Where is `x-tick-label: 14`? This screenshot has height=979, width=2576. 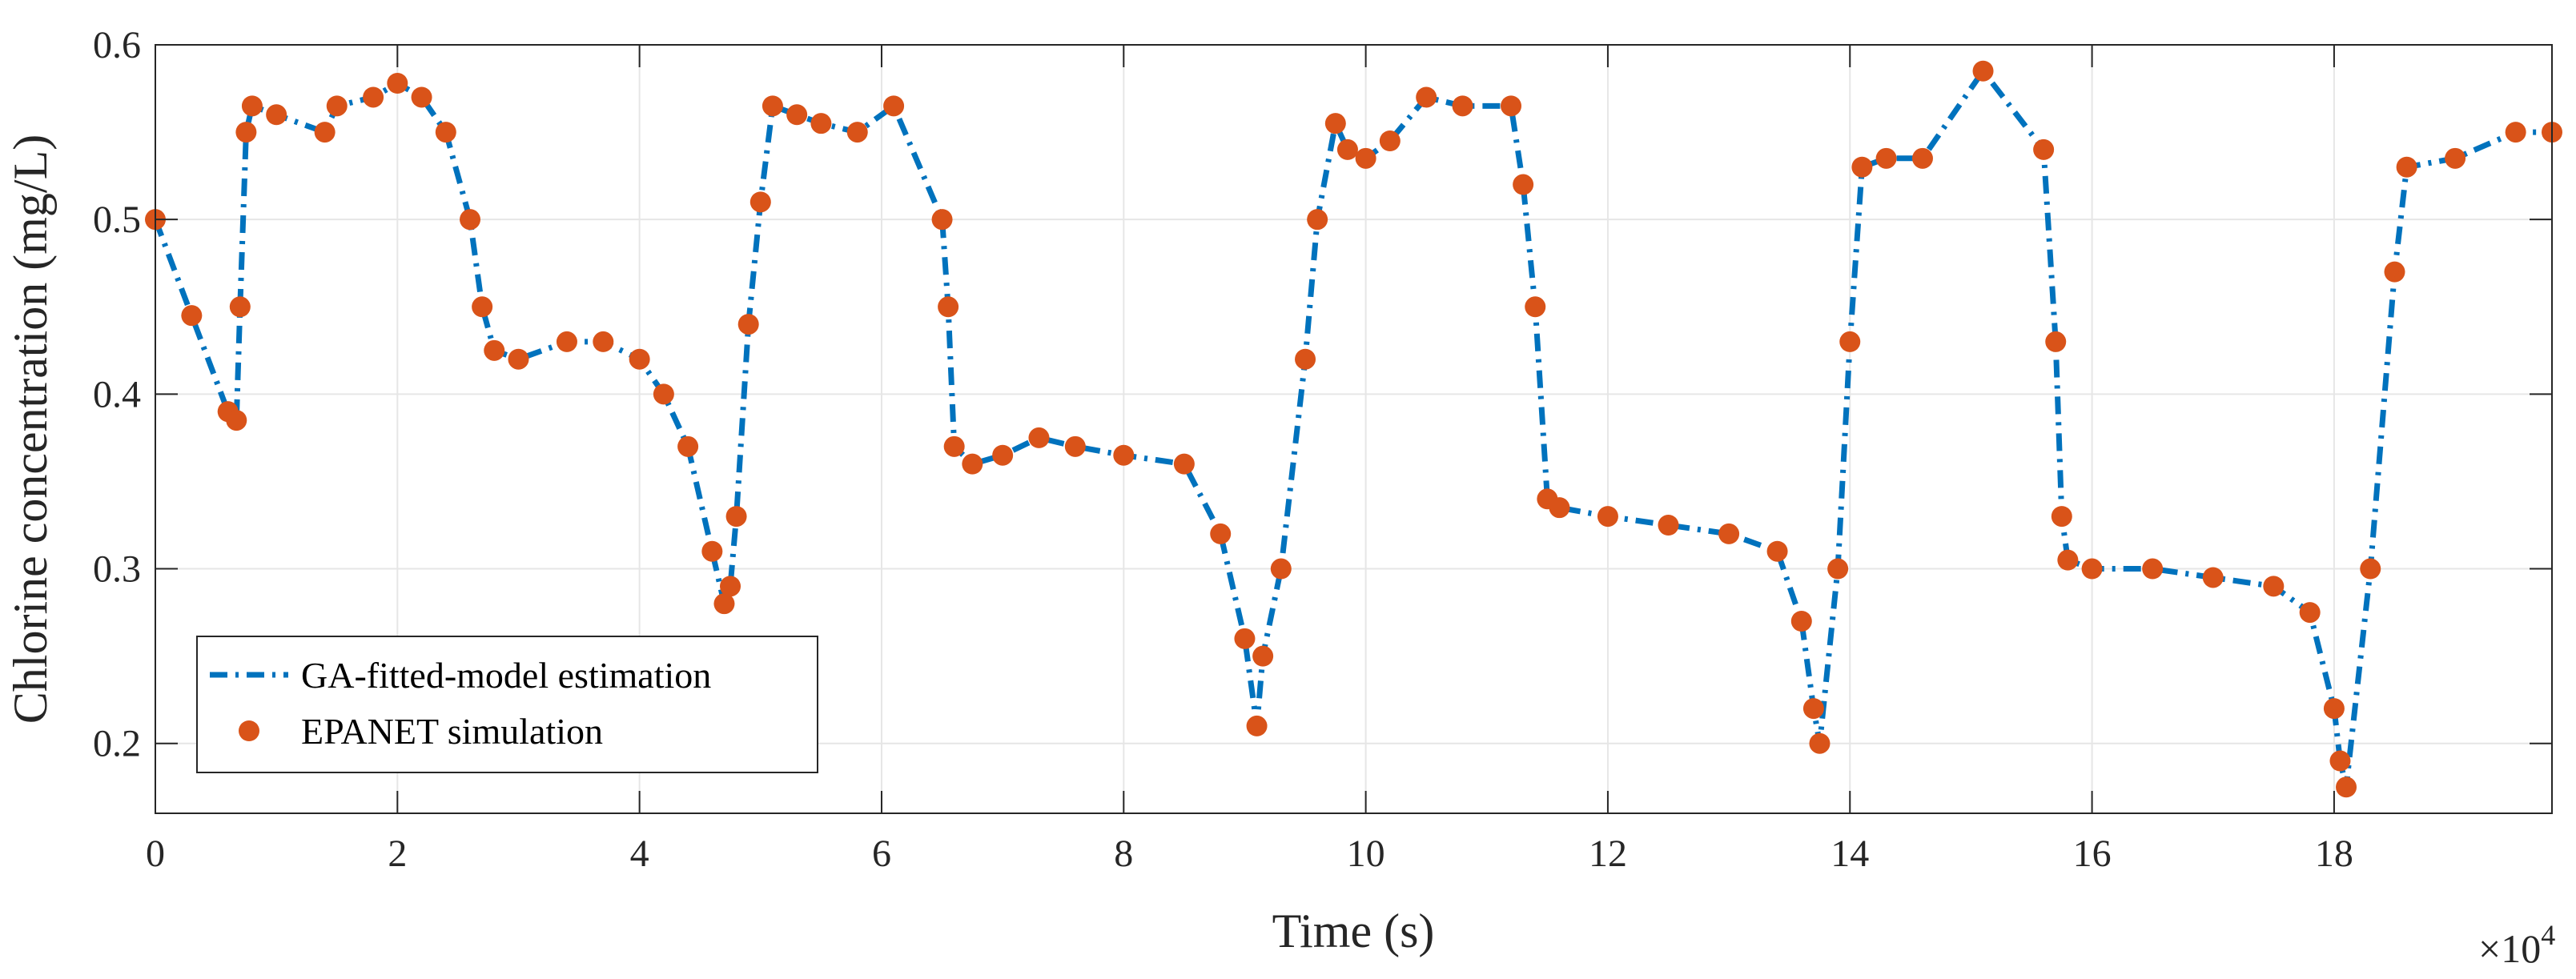 x-tick-label: 14 is located at coordinates (1850, 854).